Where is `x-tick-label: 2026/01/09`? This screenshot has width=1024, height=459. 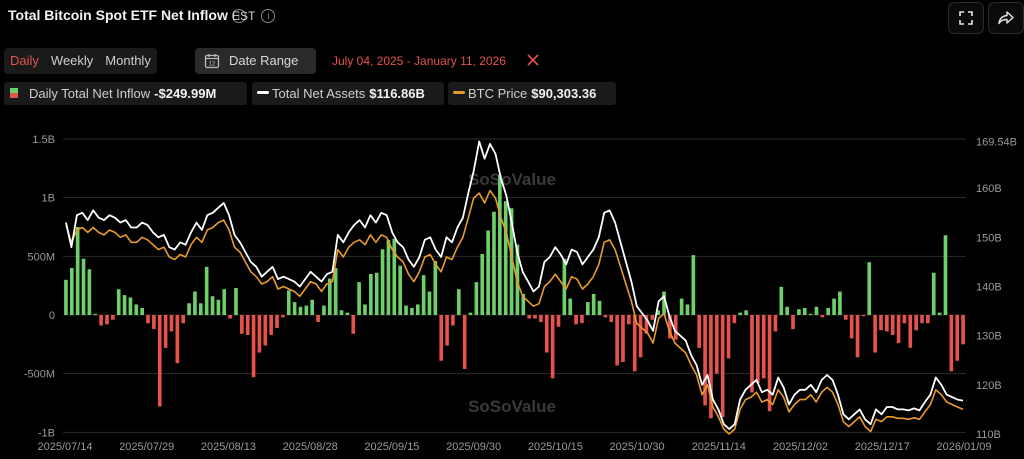 x-tick-label: 2026/01/09 is located at coordinates (963, 447).